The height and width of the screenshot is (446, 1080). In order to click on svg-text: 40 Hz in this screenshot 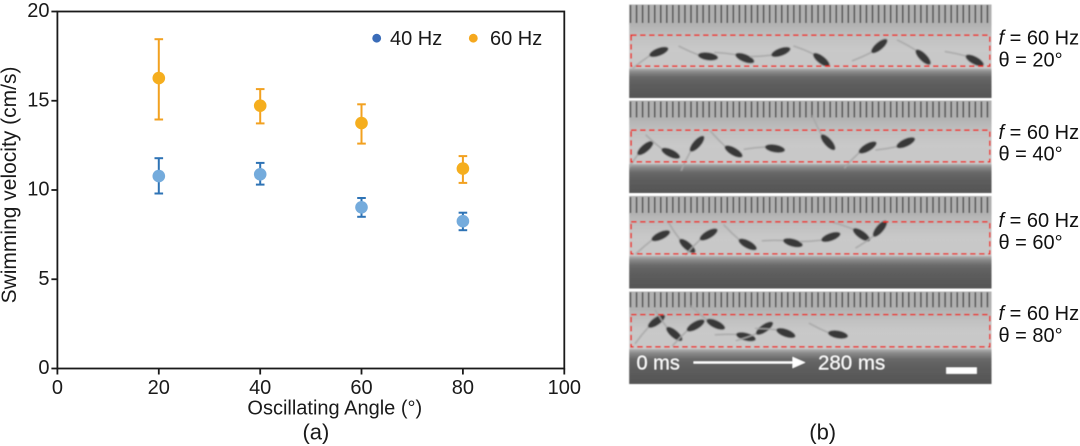, I will do `click(416, 39)`.